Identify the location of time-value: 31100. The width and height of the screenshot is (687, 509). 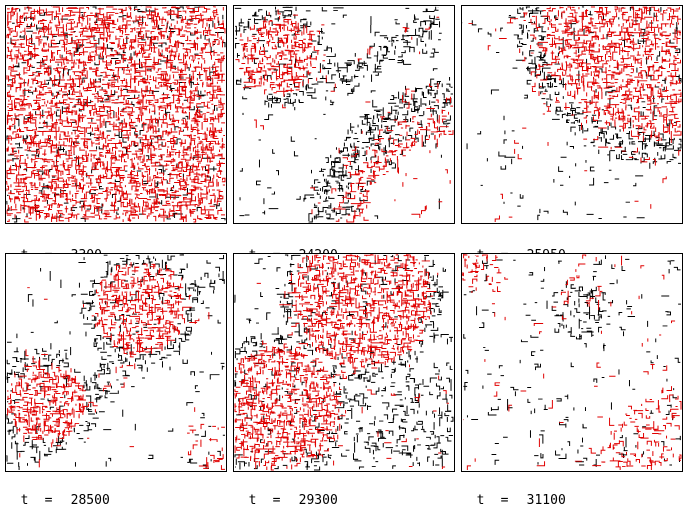
(546, 500).